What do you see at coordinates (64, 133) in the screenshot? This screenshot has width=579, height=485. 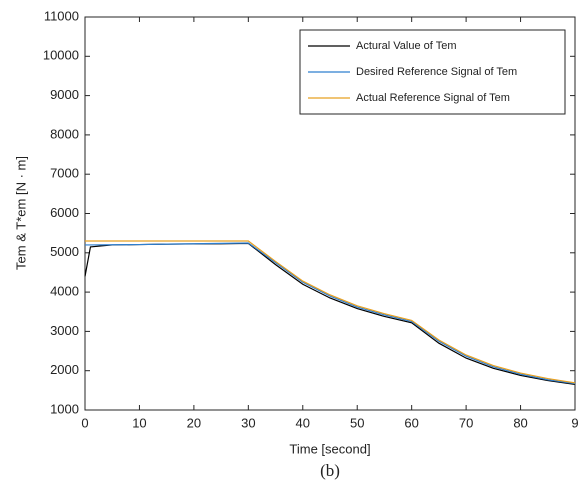 I see `y-tick-label: 8000` at bounding box center [64, 133].